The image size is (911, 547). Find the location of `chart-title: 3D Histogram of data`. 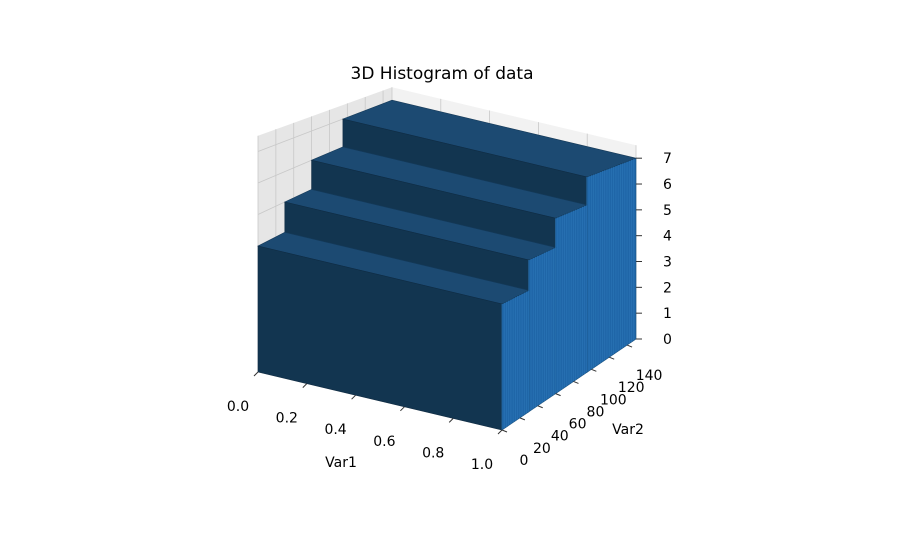

chart-title: 3D Histogram of data is located at coordinates (442, 74).